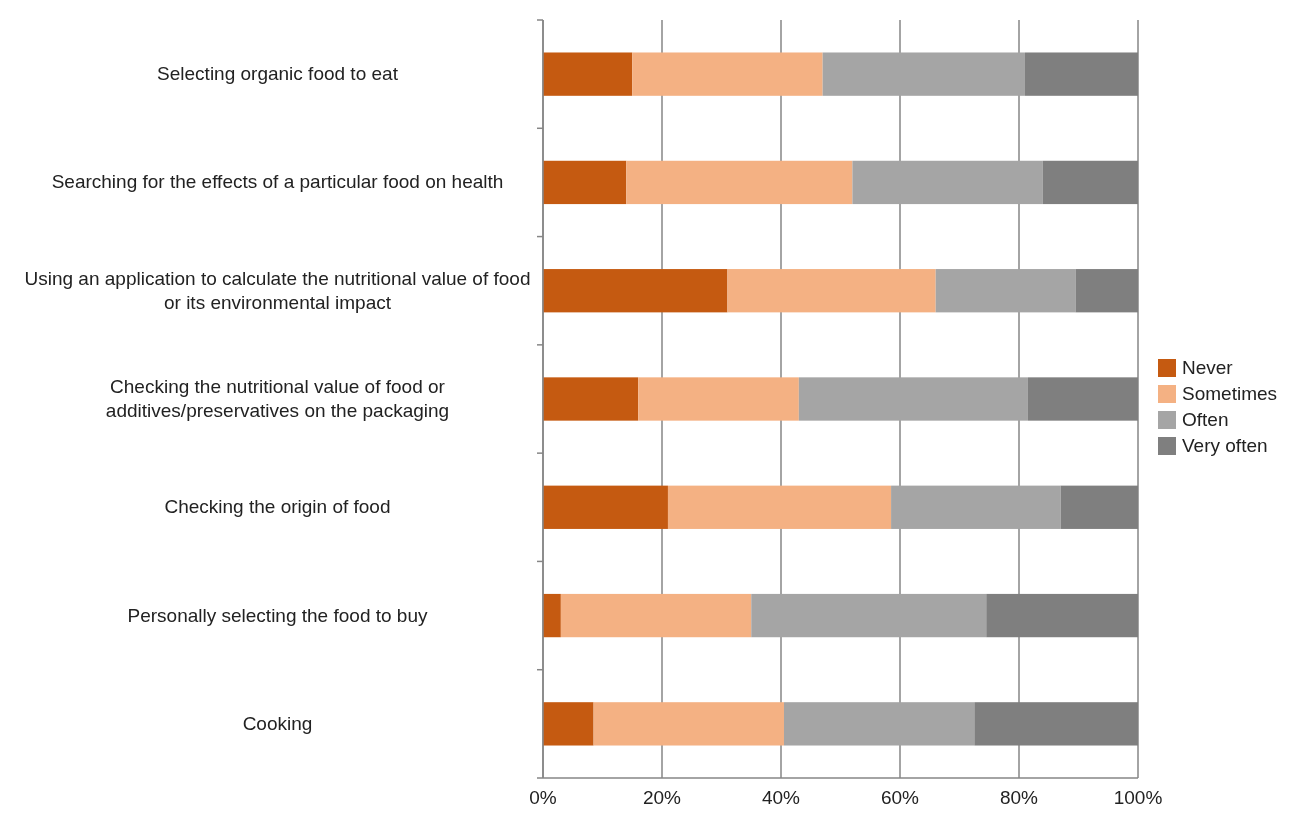  I want to click on x-tick-label: 40%, so click(781, 797).